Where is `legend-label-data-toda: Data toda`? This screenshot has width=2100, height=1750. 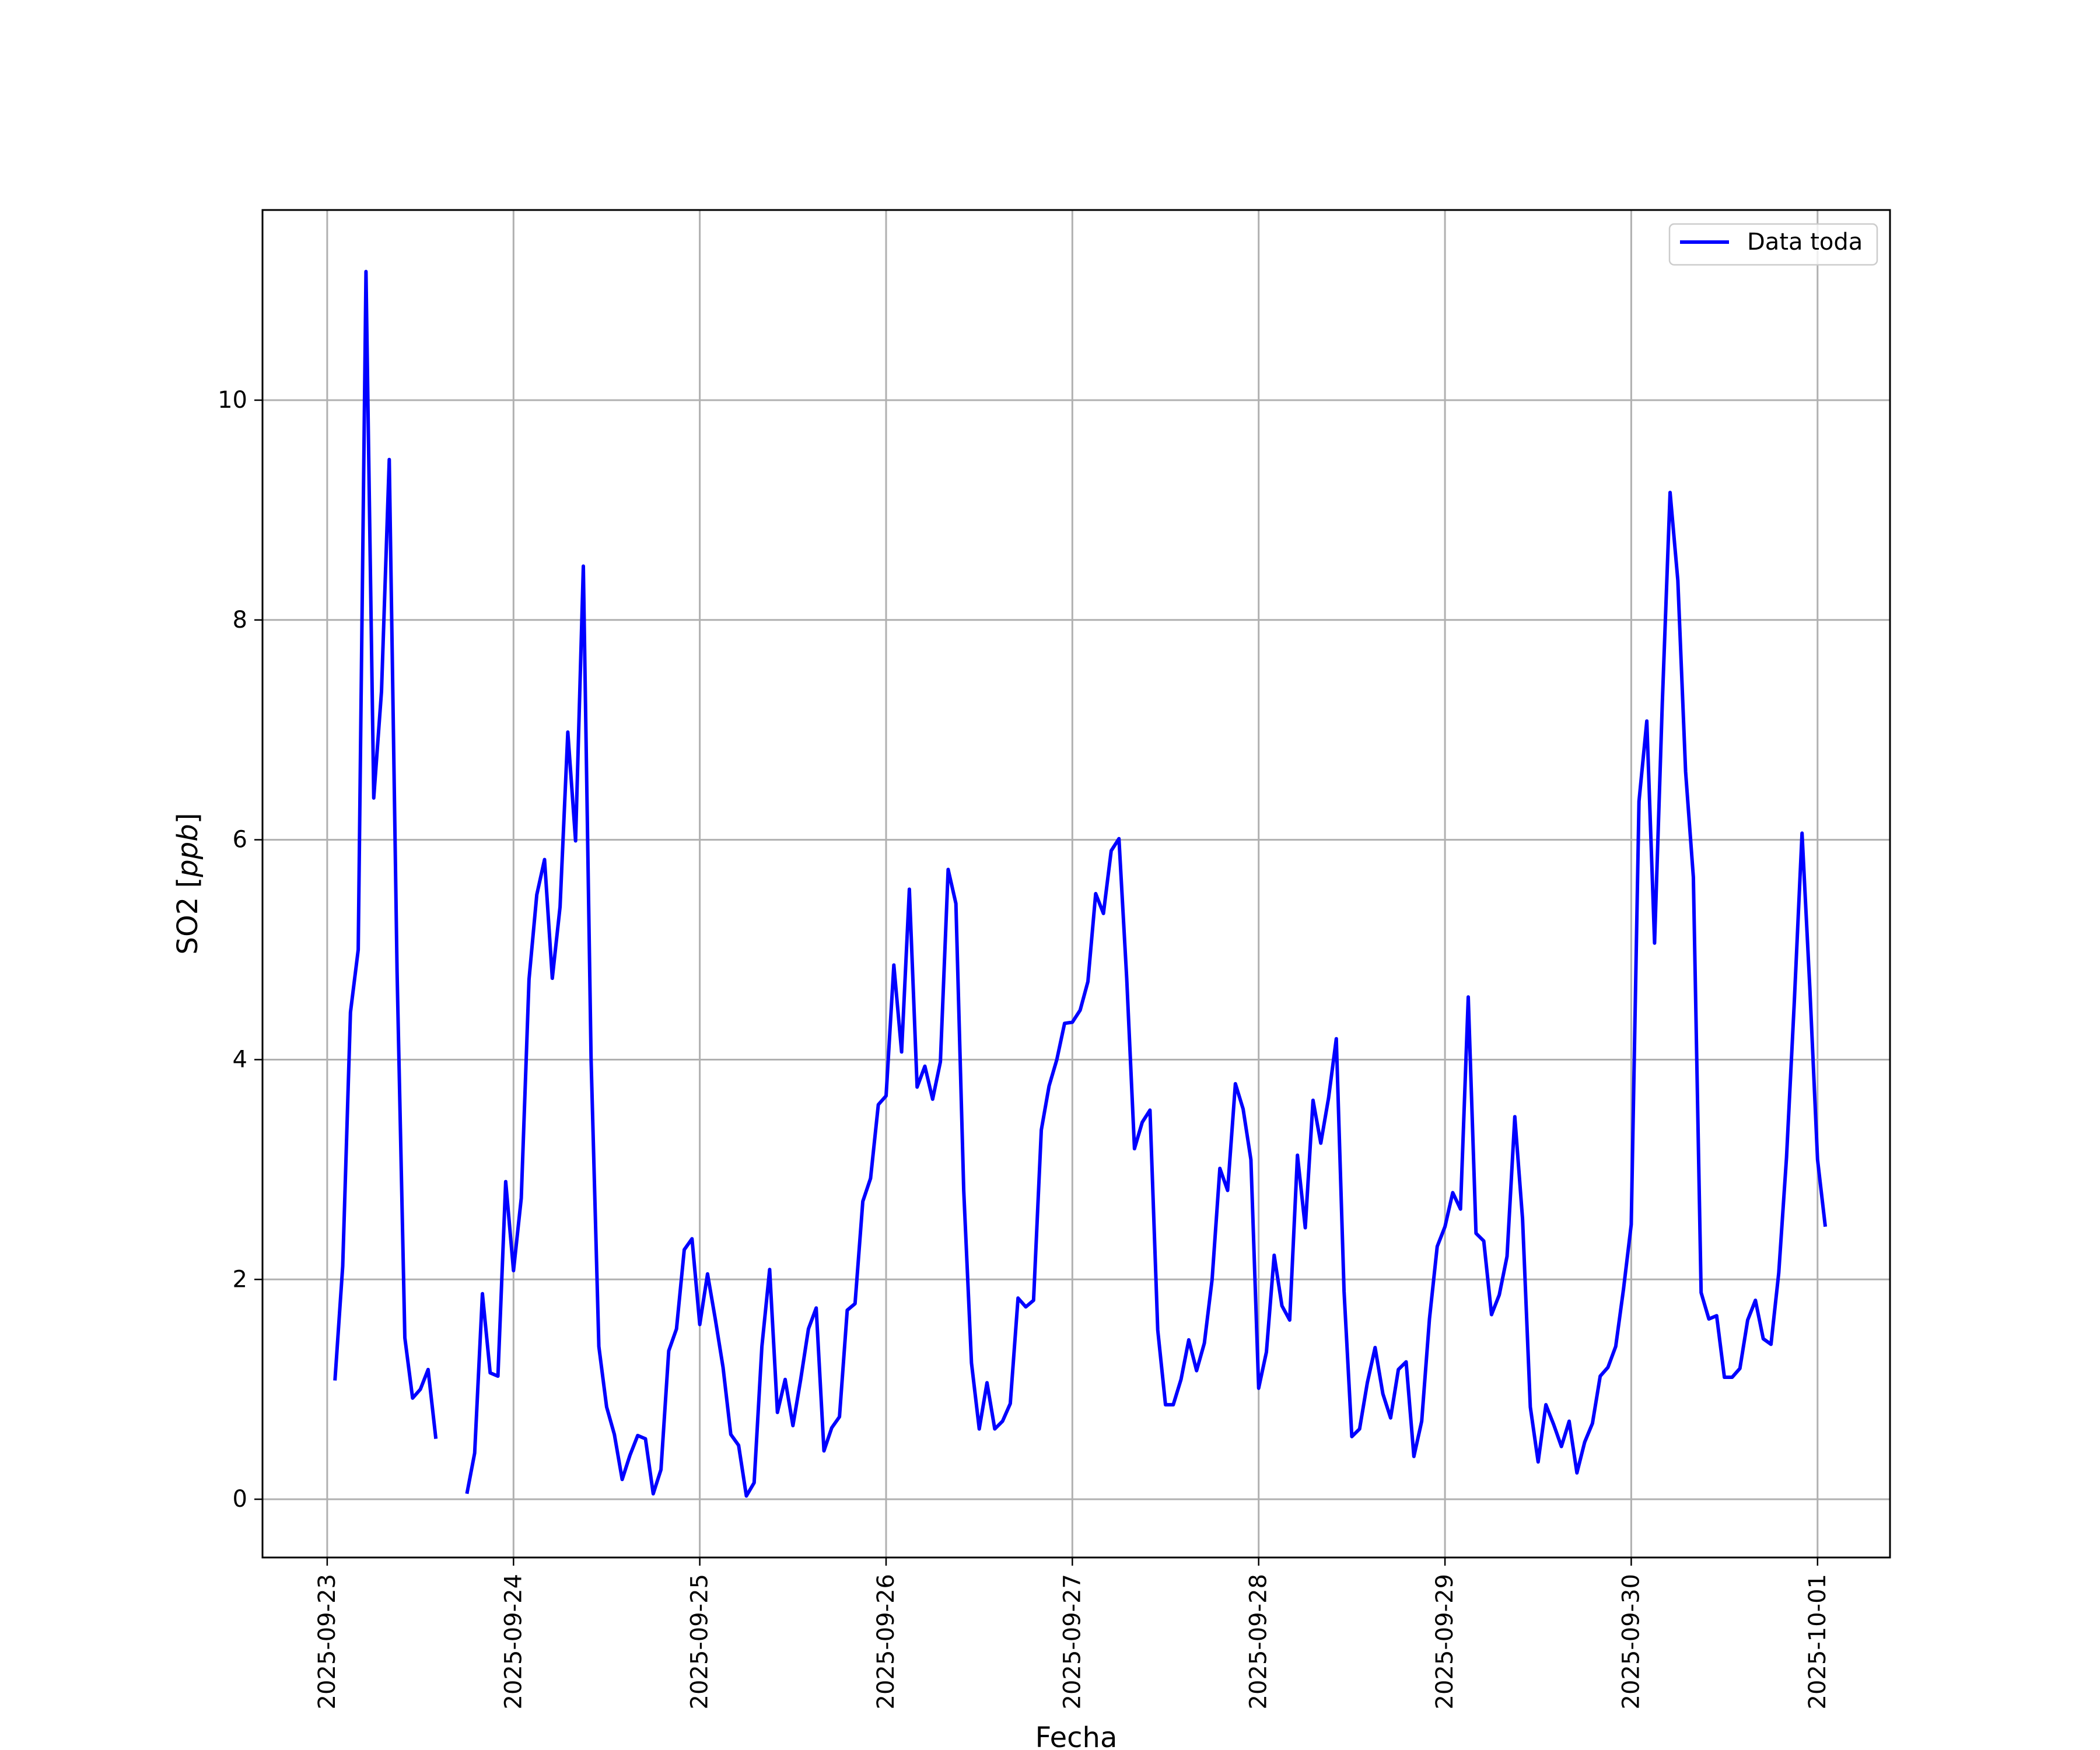
legend-label-data-toda: Data toda is located at coordinates (1805, 242).